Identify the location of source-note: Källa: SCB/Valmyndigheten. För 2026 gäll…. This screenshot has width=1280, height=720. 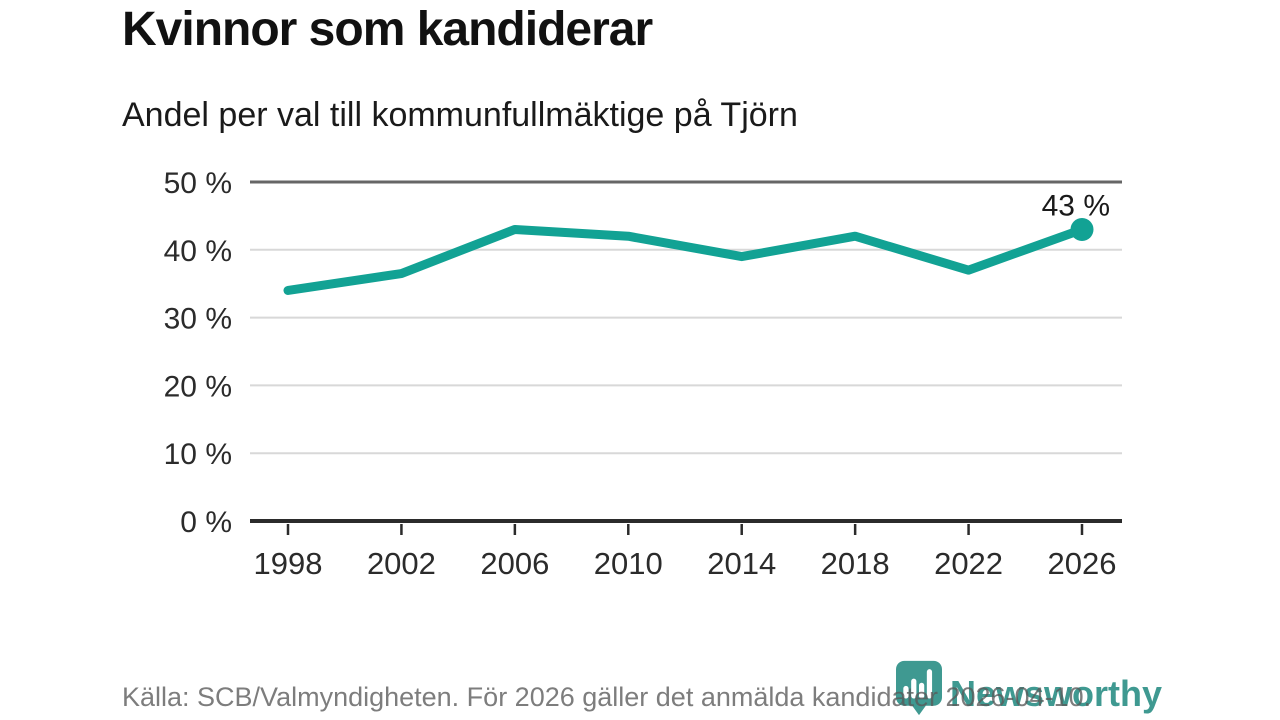
(607, 697).